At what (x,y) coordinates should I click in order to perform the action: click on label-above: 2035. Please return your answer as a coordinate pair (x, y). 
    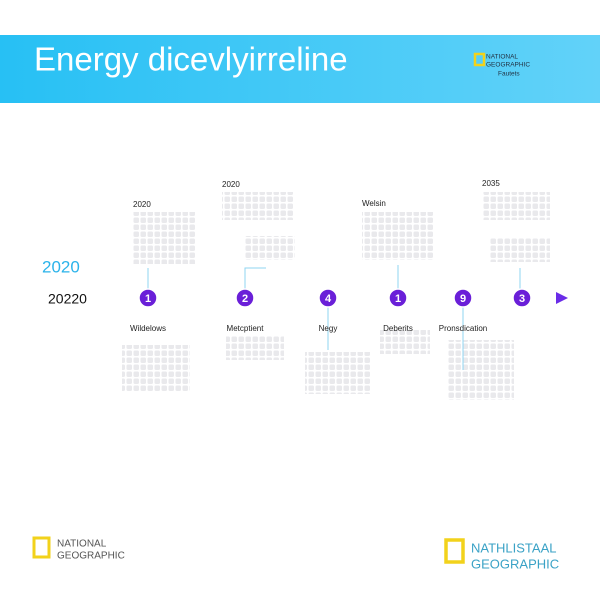
    Looking at the image, I should click on (491, 183).